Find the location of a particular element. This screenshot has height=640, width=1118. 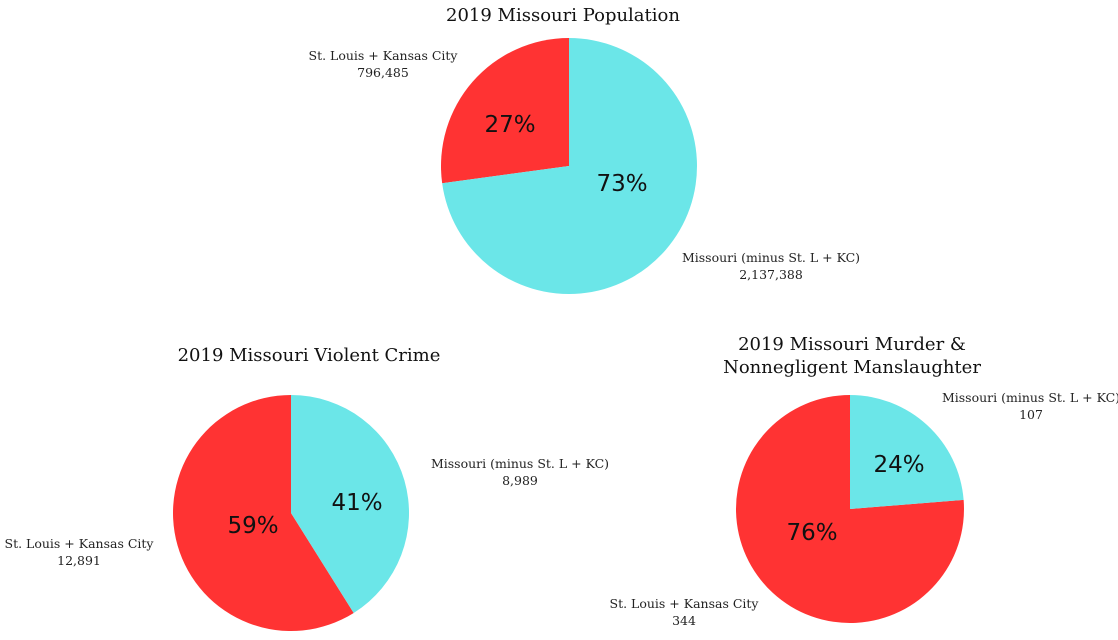

population-cities-percent: 27% is located at coordinates (509, 125).